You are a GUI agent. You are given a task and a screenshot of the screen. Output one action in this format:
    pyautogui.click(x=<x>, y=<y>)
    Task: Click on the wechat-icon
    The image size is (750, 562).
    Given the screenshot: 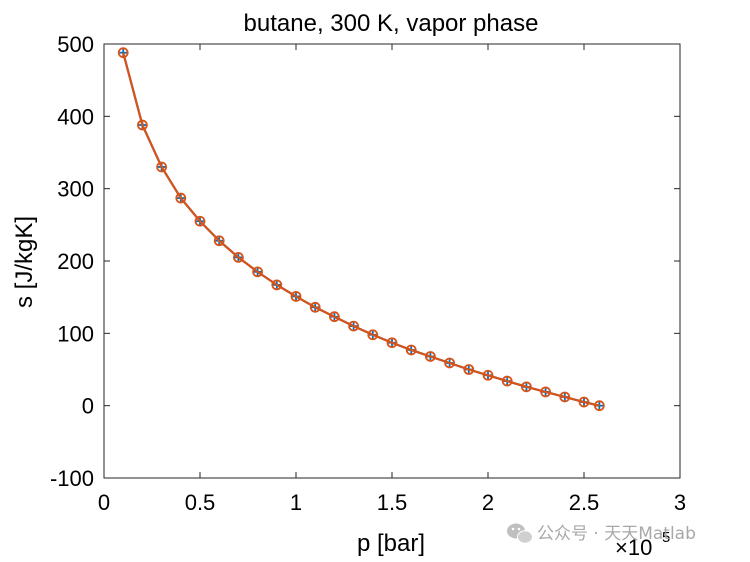 What is the action you would take?
    pyautogui.click(x=520, y=533)
    